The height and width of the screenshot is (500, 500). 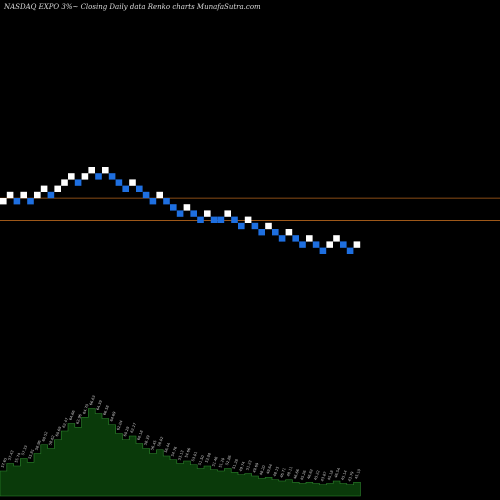 I want to click on volume-label-52: 45.10, so click(x=358, y=474).